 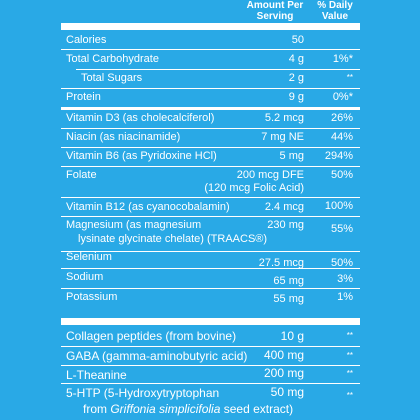 What do you see at coordinates (210, 138) in the screenshot?
I see `nutrient-row-niacin: Niacin (as niacinamide) 7 mg NE 44%` at bounding box center [210, 138].